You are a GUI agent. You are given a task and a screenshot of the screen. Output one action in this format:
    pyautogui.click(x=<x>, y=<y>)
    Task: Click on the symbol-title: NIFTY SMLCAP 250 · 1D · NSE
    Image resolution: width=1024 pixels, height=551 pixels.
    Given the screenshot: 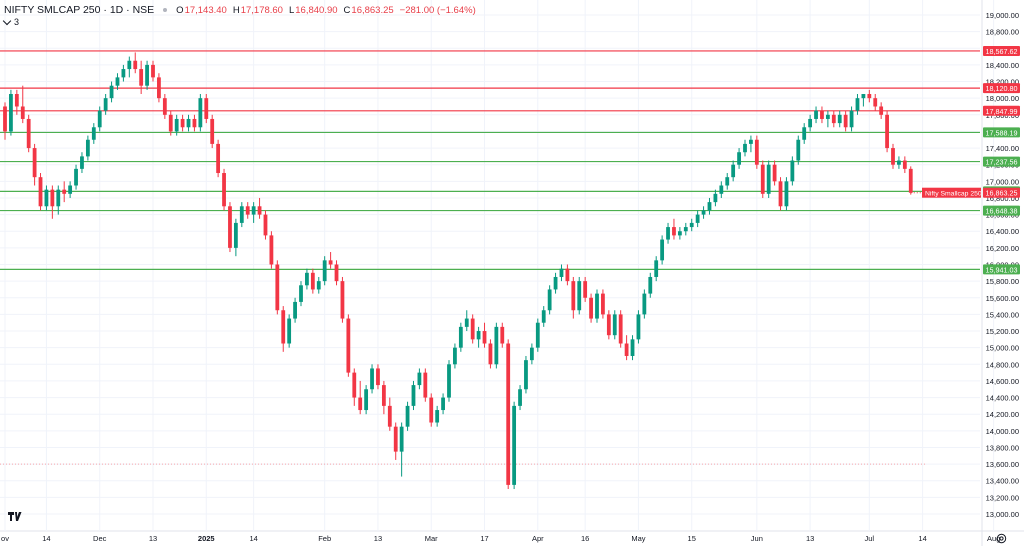 What is the action you would take?
    pyautogui.click(x=79, y=10)
    